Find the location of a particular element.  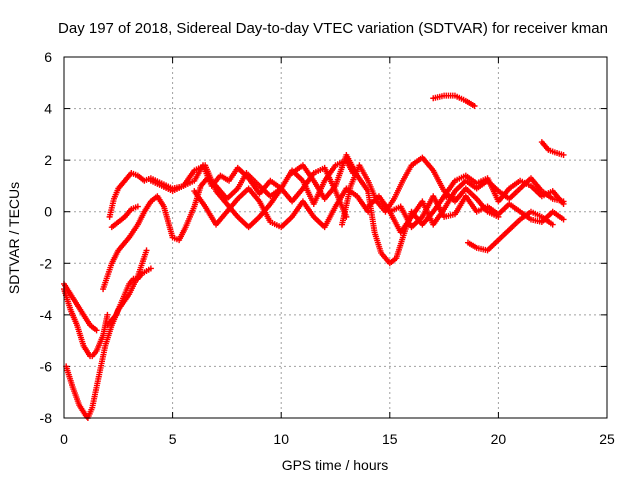

y-tick-label: -8 is located at coordinates (46, 418).